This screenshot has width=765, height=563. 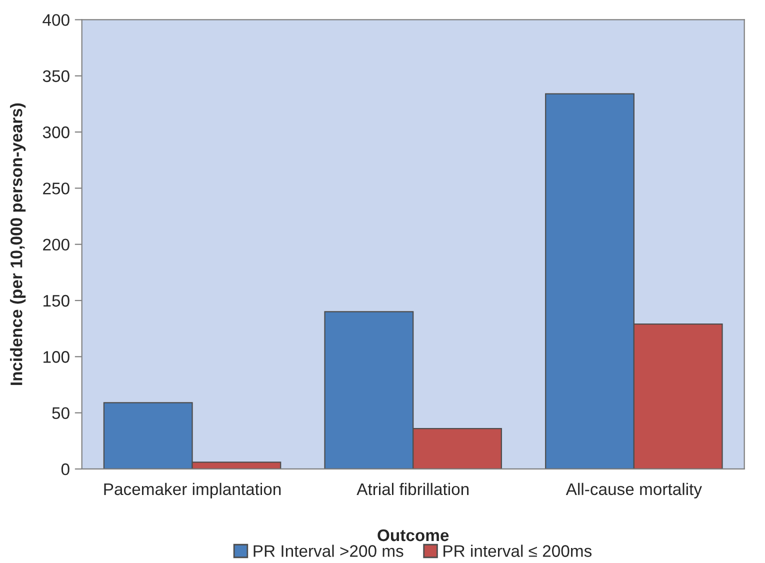 I want to click on x-tick-label: All-cause mortality, so click(x=634, y=490).